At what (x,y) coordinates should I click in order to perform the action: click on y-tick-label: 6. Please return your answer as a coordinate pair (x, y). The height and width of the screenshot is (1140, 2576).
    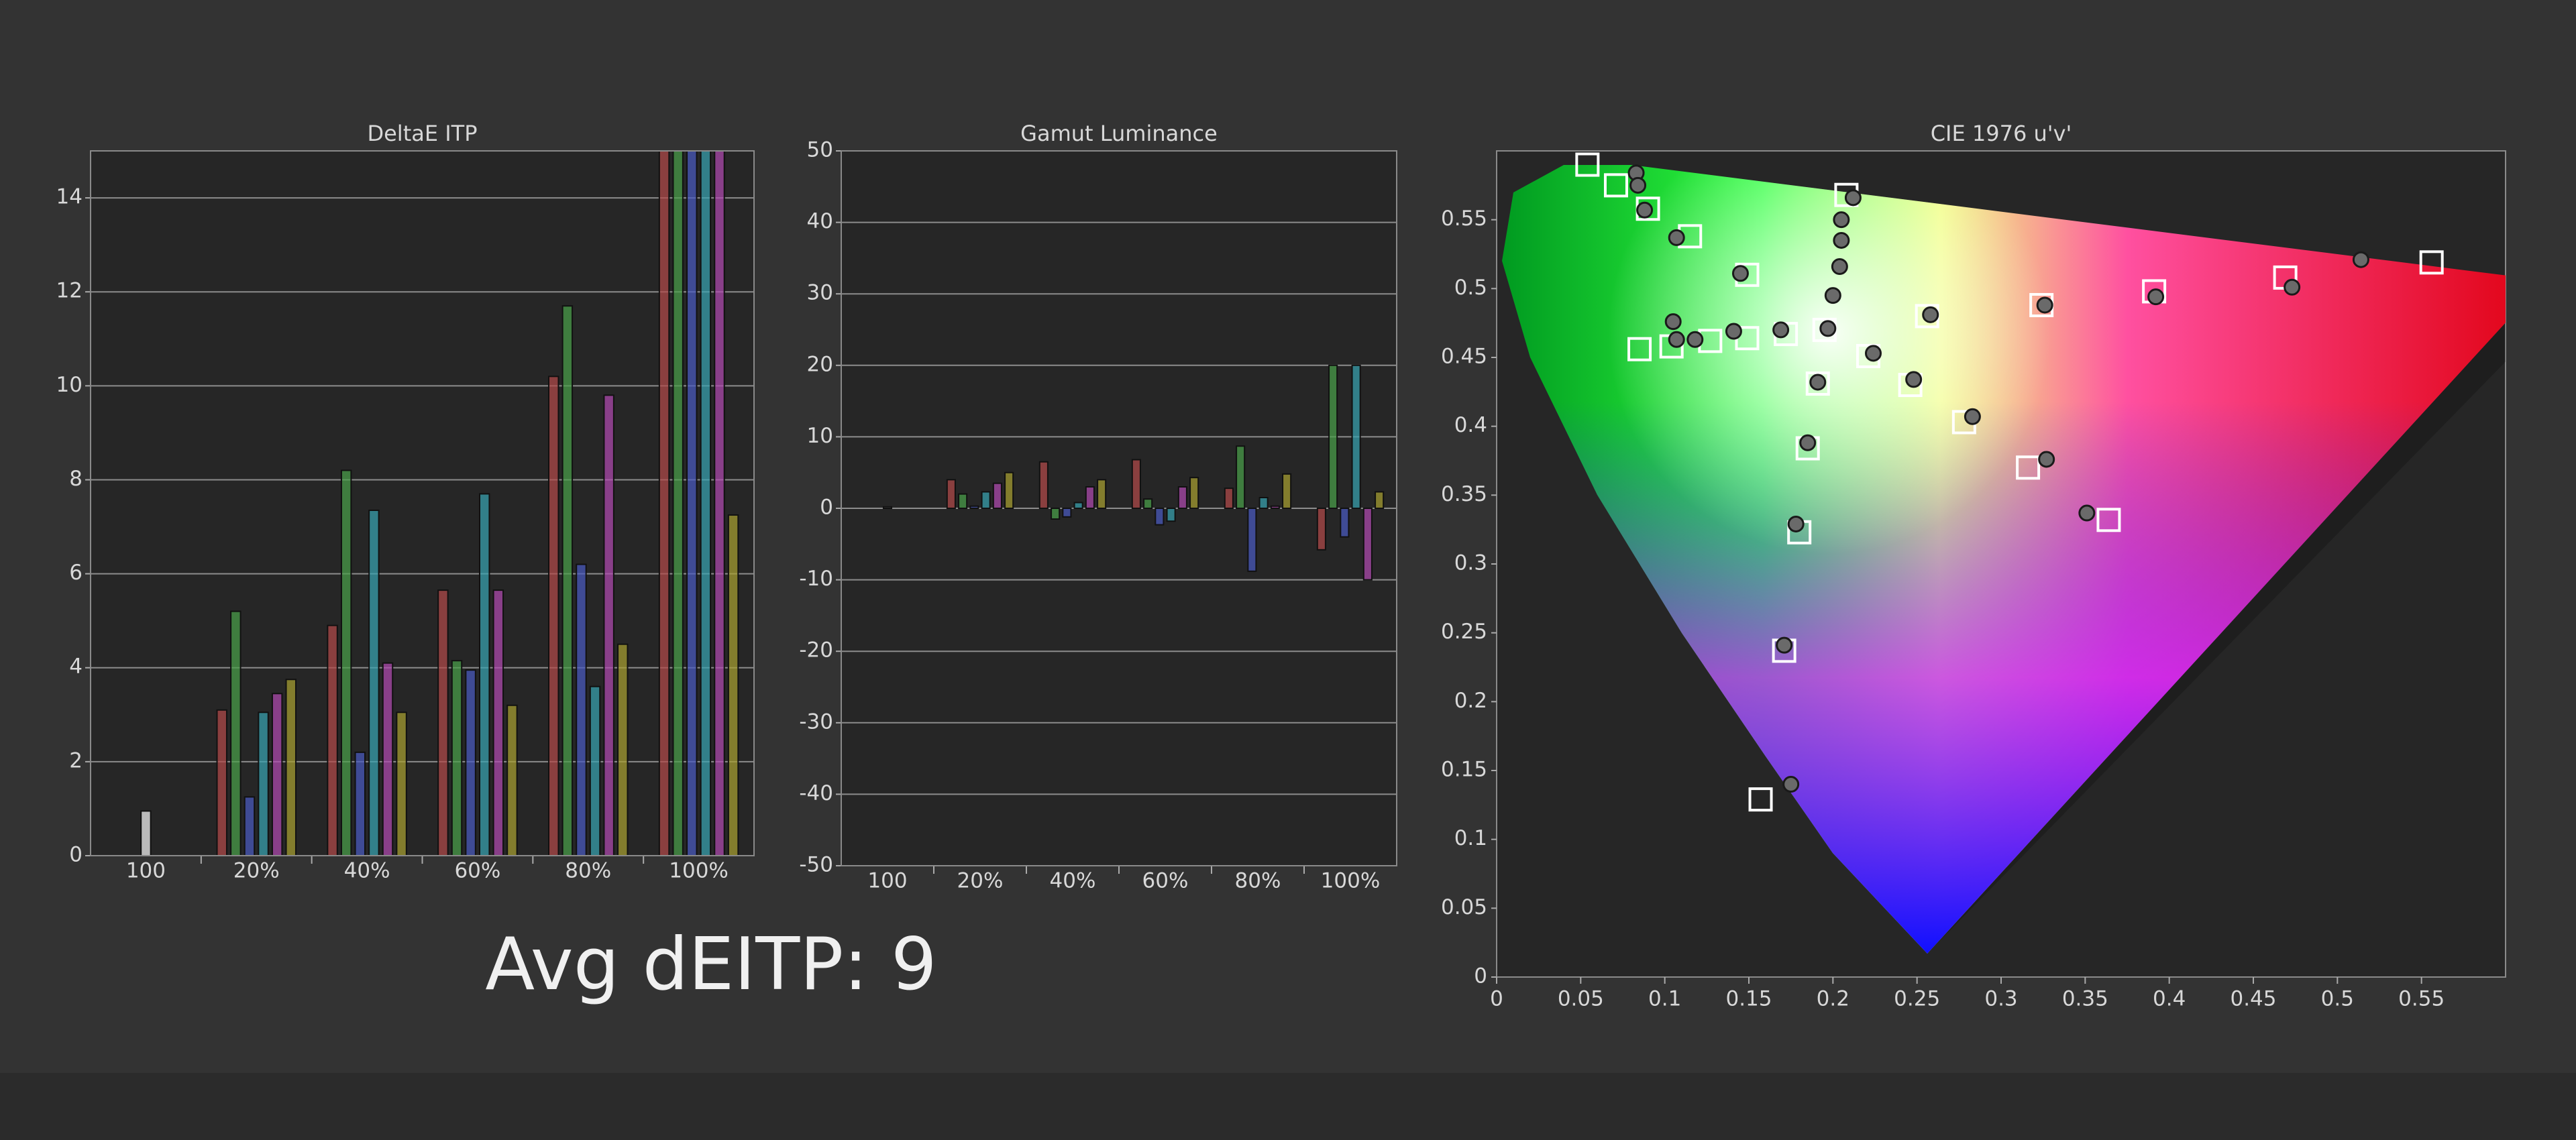
    Looking at the image, I should click on (76, 573).